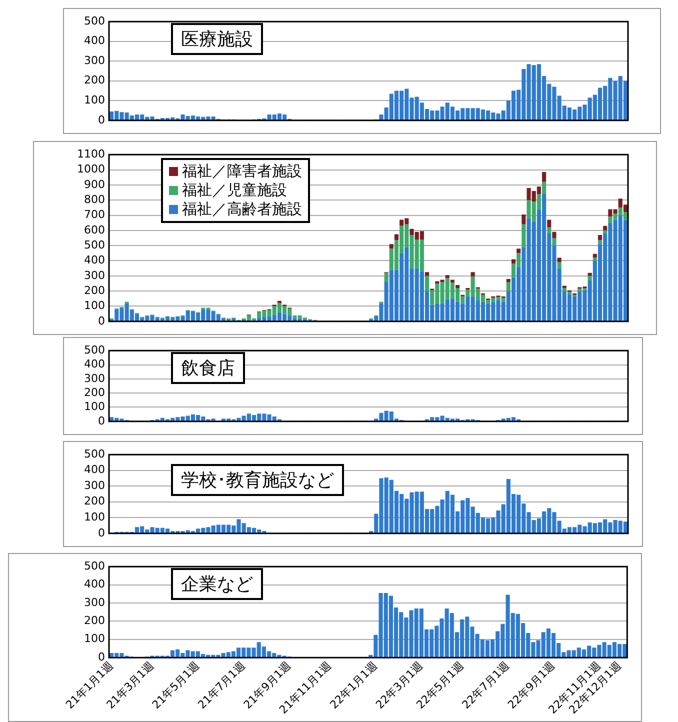  I want to click on legend-label: 福祉／高齢者施設, so click(242, 209).